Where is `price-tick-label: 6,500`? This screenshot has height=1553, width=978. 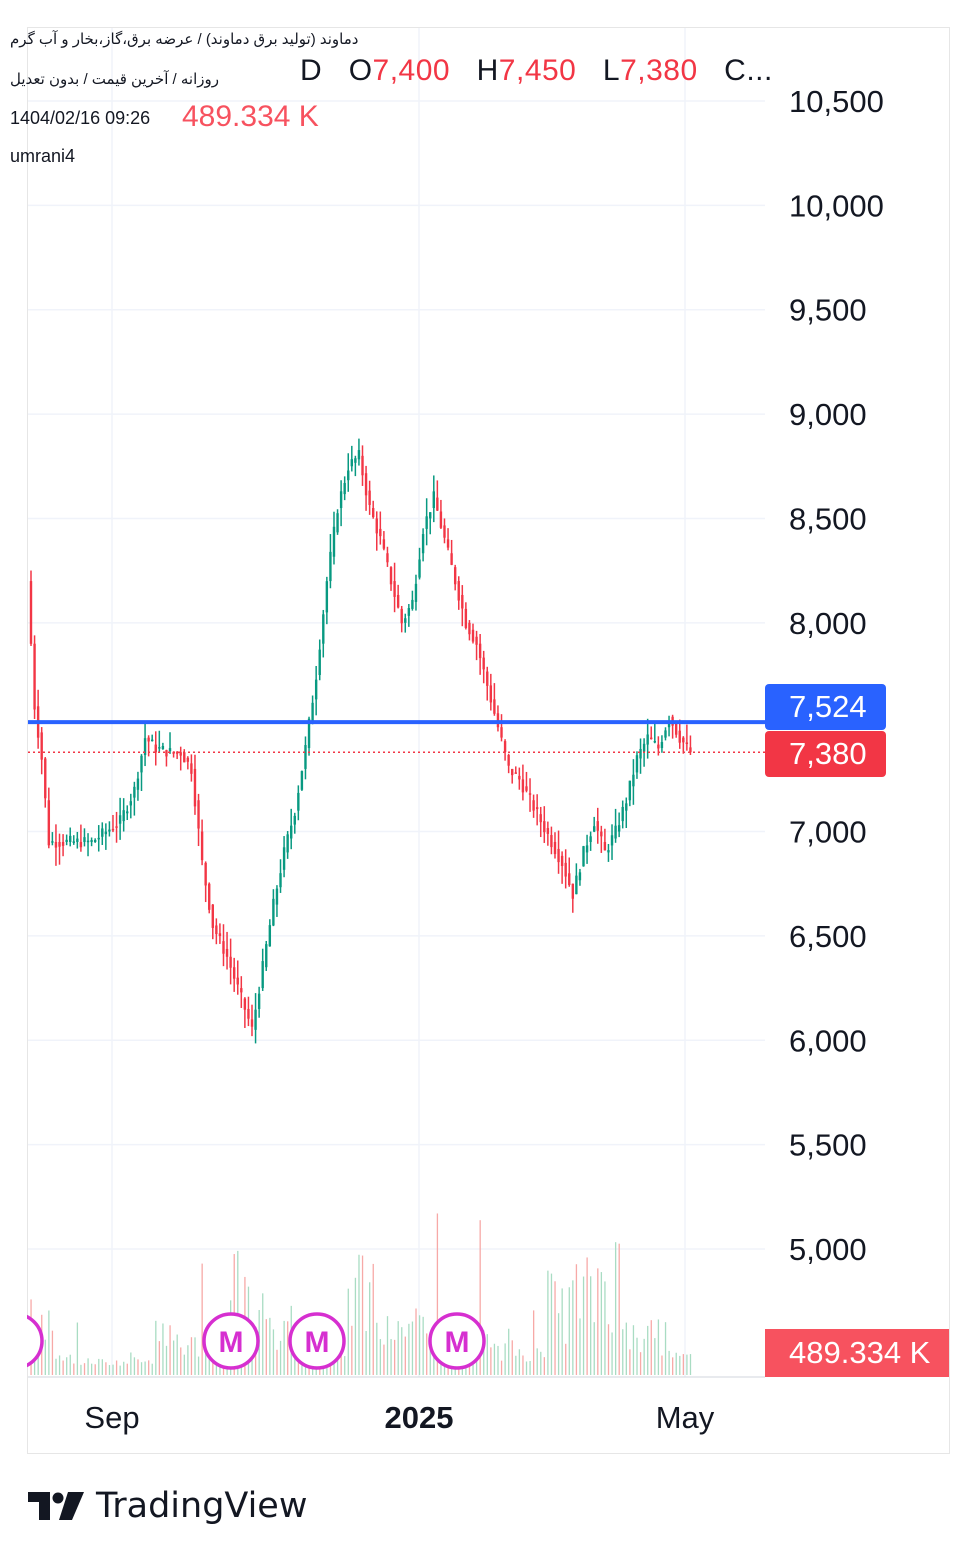
price-tick-label: 6,500 is located at coordinates (828, 936).